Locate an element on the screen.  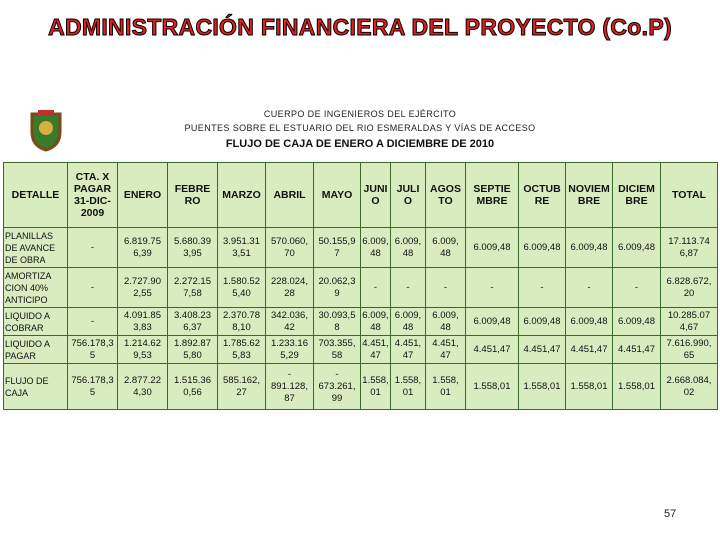
column-header: FEBRE RO is located at coordinates (192, 195).